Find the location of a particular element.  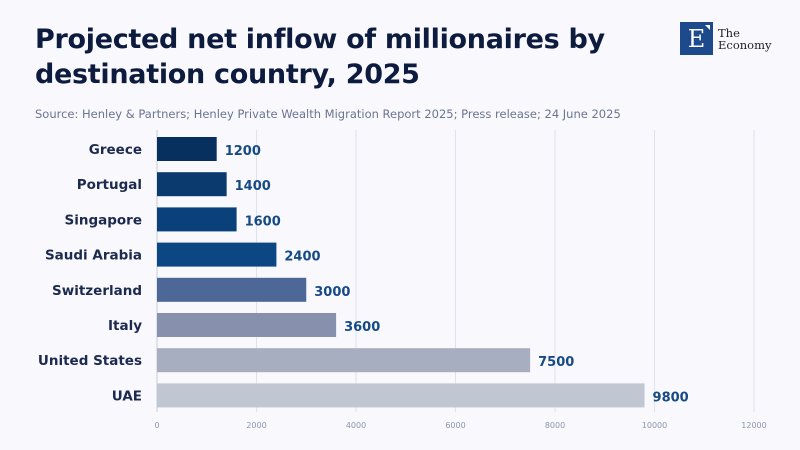

data-label: 3000 is located at coordinates (332, 292).